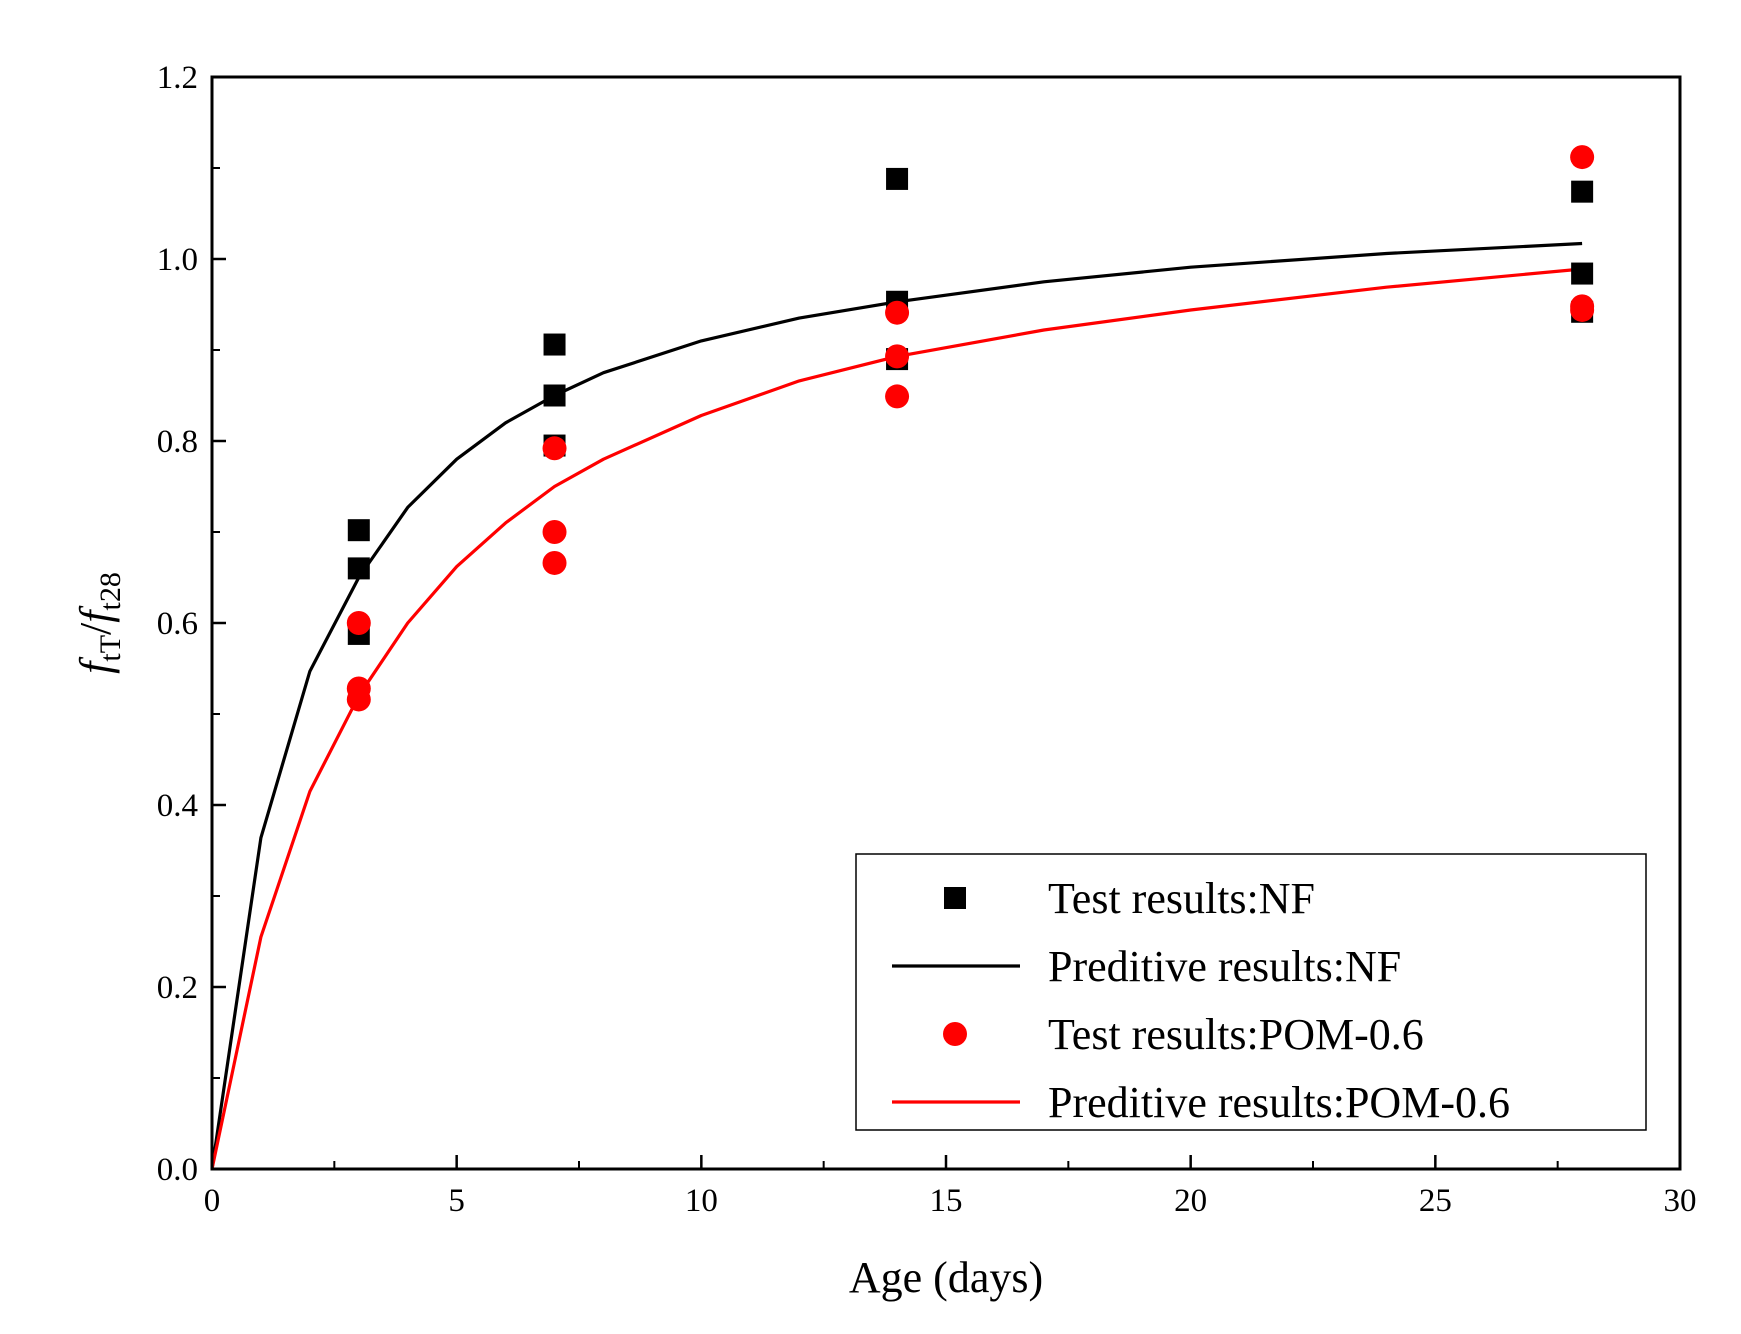 This screenshot has width=1741, height=1334. Describe the element at coordinates (701, 1201) in the screenshot. I see `x-tick-label: 10` at that location.